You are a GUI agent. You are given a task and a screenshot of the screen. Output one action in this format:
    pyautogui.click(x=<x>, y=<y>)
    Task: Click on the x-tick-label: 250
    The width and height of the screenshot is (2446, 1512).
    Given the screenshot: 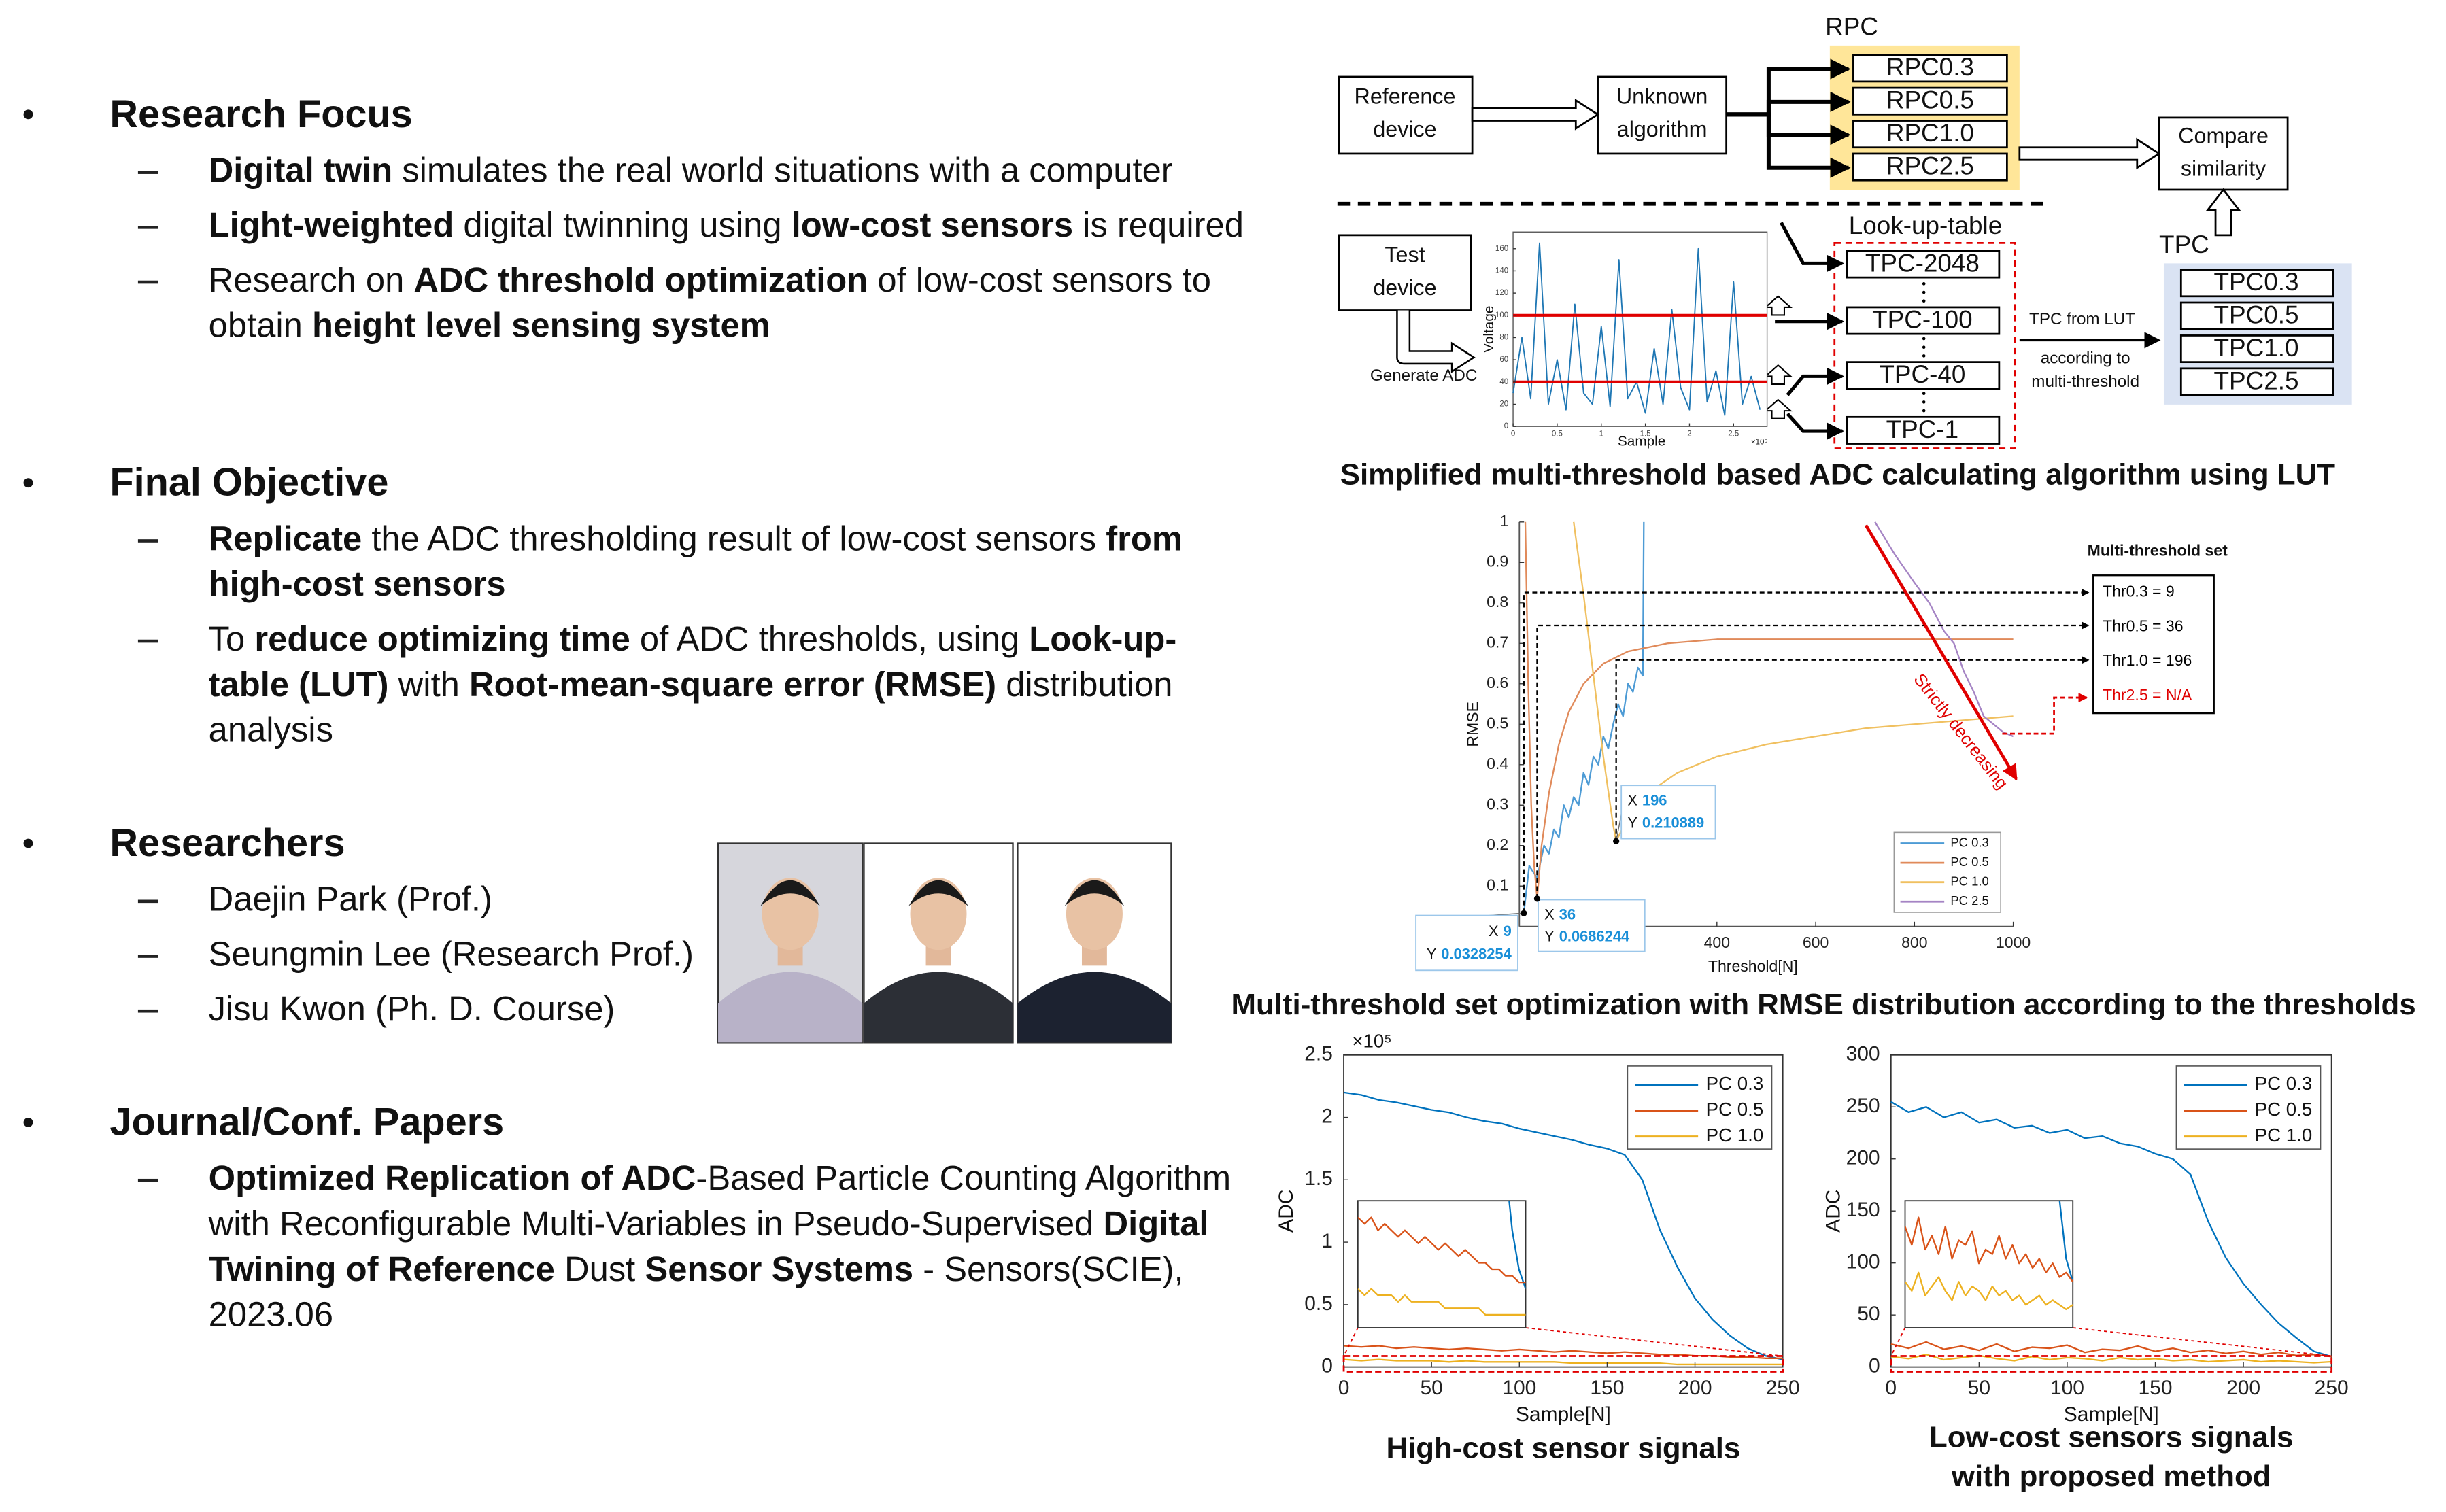 What is the action you would take?
    pyautogui.click(x=1783, y=1388)
    